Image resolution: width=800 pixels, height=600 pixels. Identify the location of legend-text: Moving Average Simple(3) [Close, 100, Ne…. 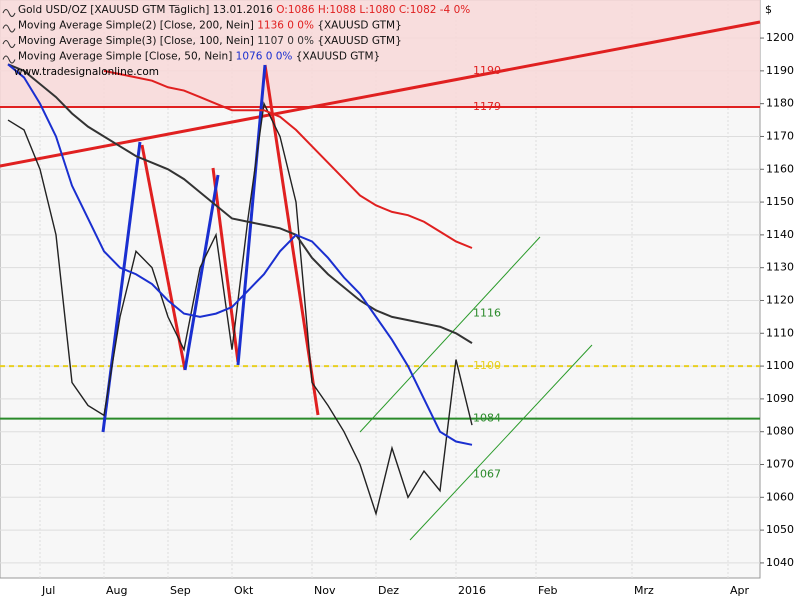
(136, 41).